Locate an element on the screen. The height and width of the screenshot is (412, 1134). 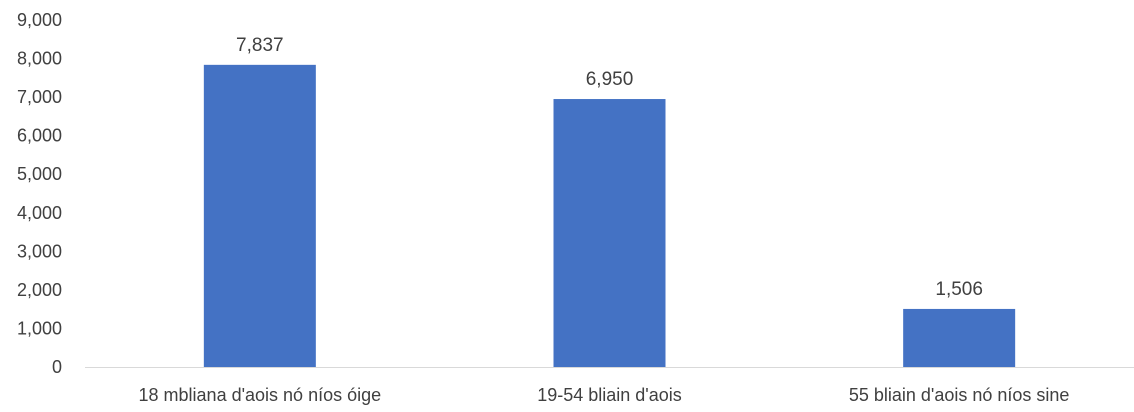
y-tick-label: 2,000 is located at coordinates (39, 290).